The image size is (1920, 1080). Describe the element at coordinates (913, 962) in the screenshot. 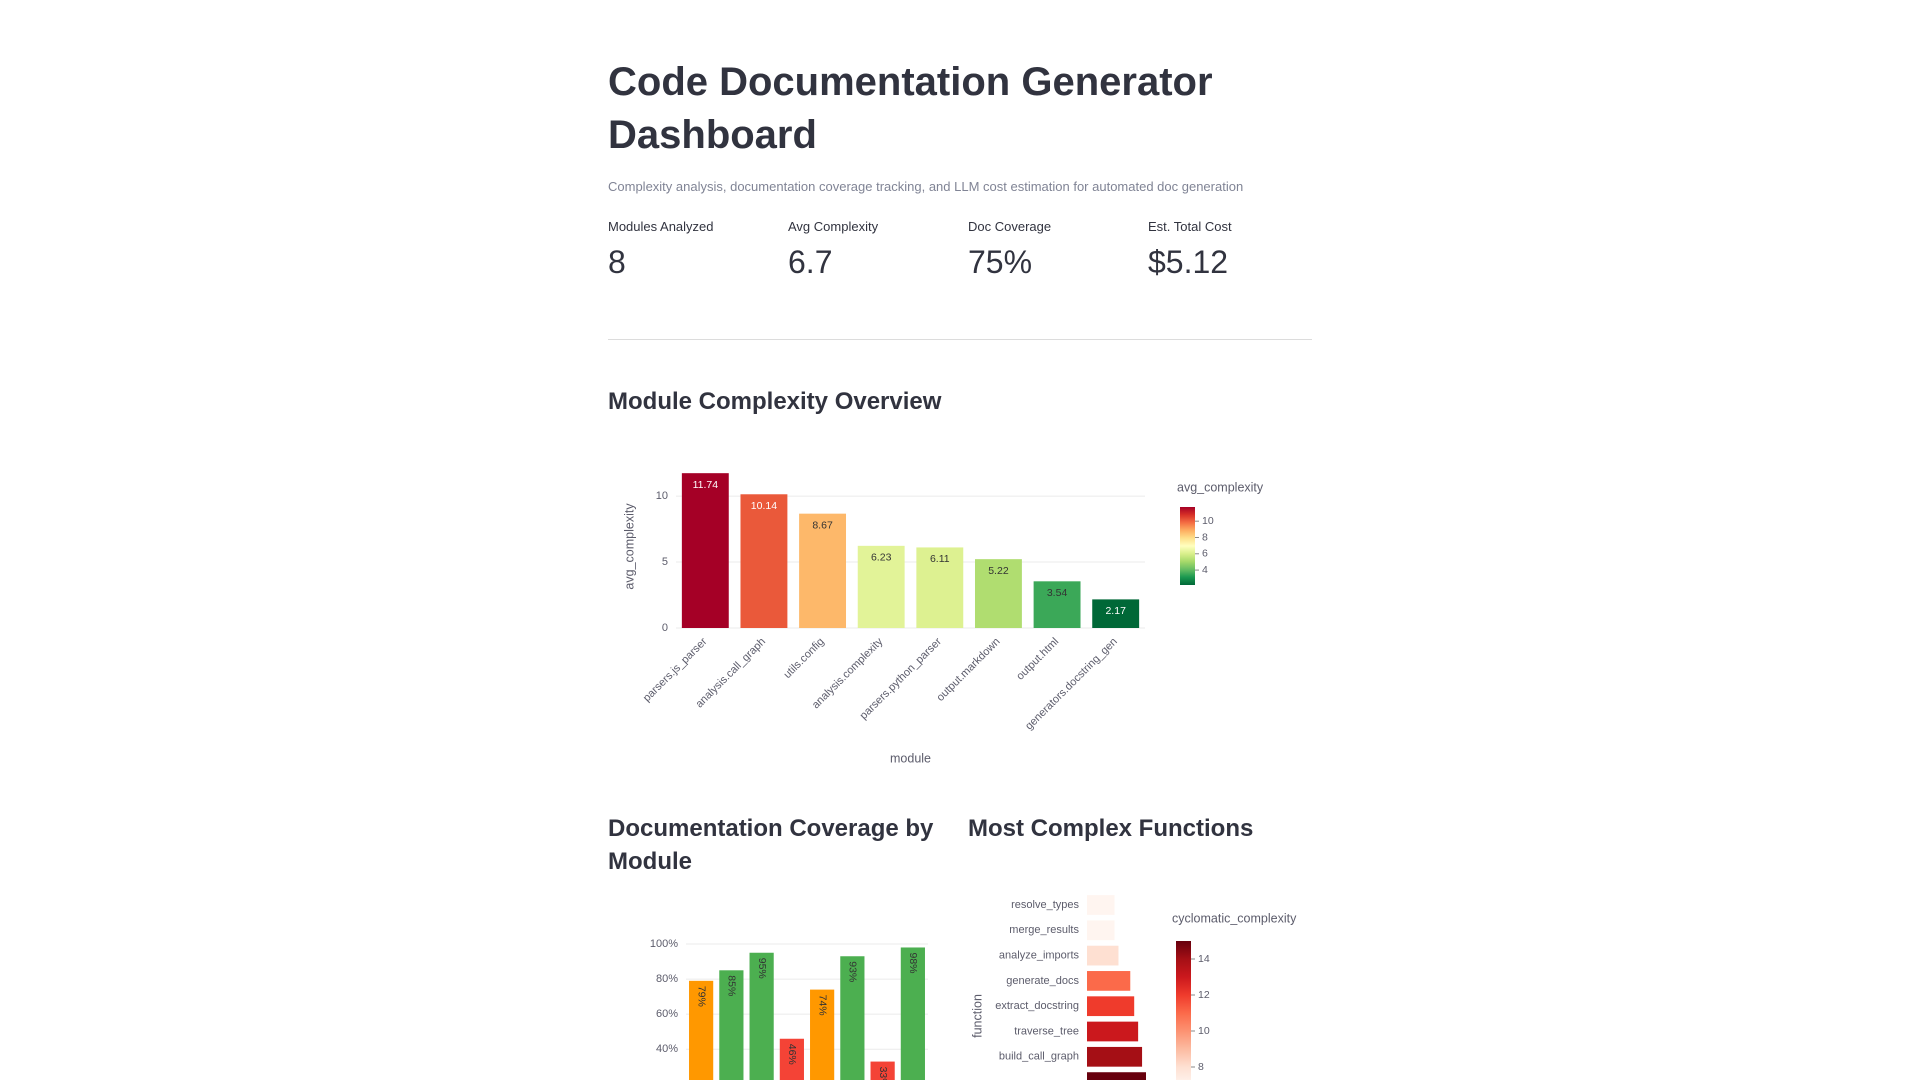

I see `data-label: 98%` at that location.